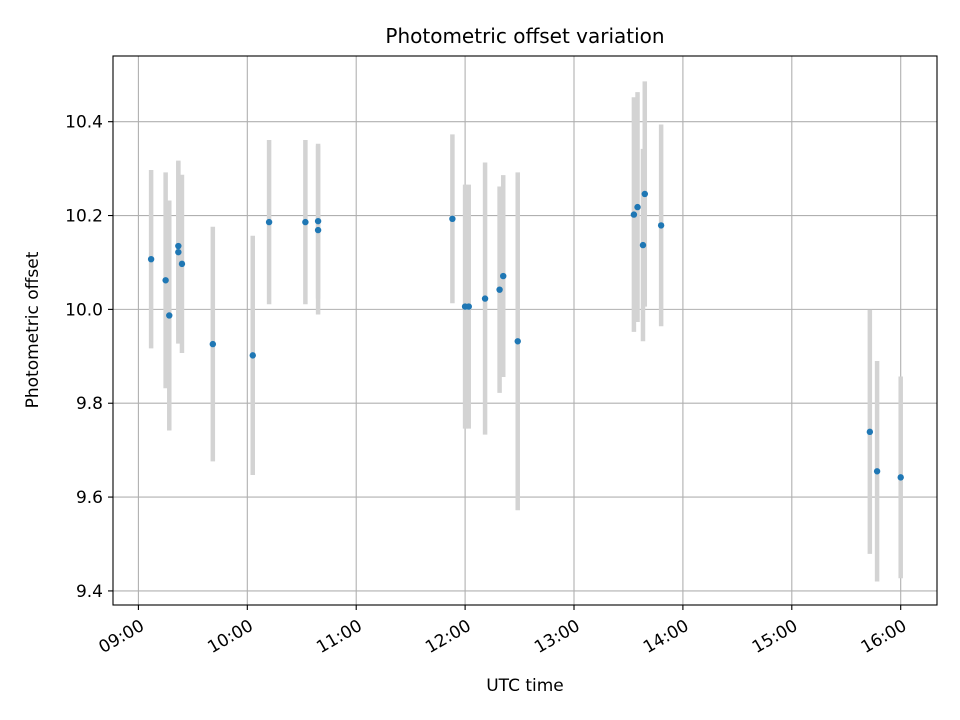 The height and width of the screenshot is (720, 960). I want to click on y-tick-label: 10.2, so click(84, 217).